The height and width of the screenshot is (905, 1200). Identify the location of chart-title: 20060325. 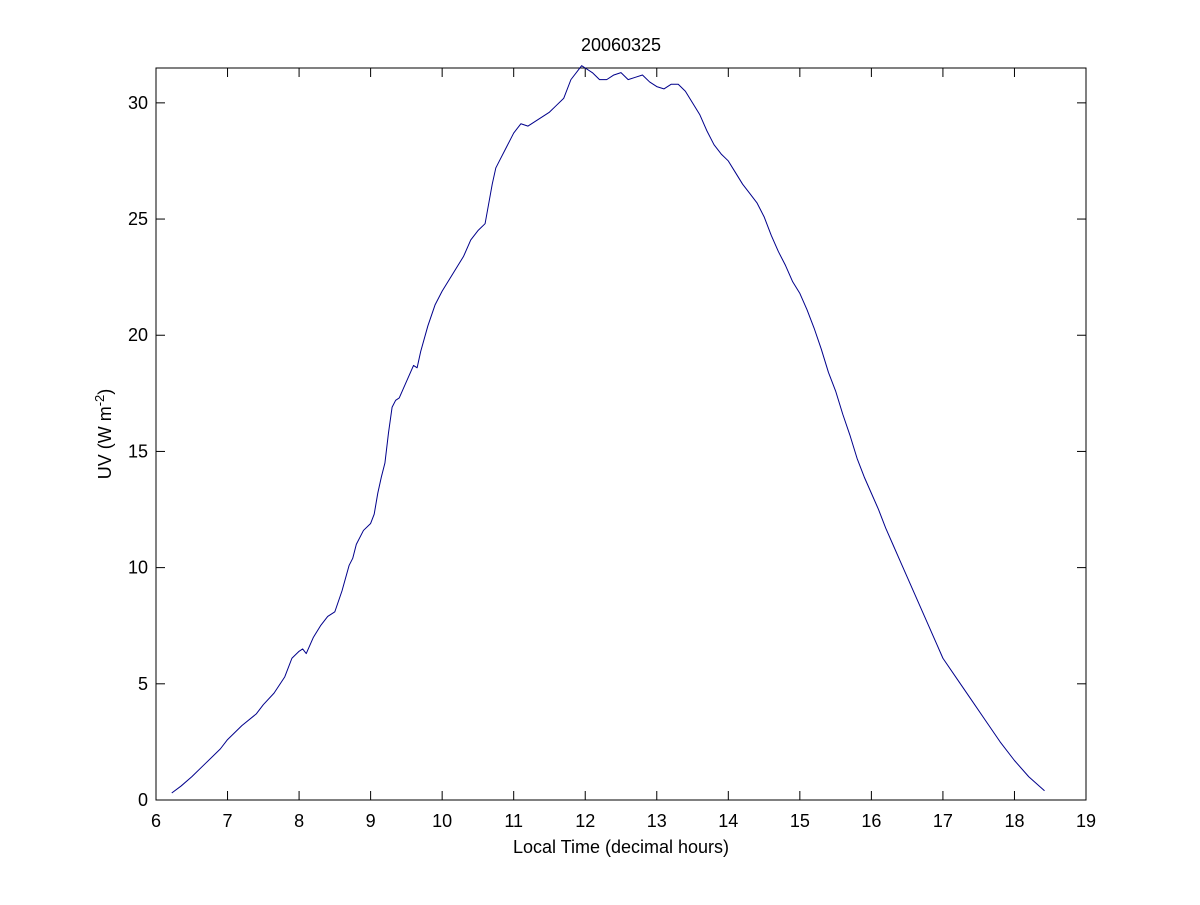
(621, 45).